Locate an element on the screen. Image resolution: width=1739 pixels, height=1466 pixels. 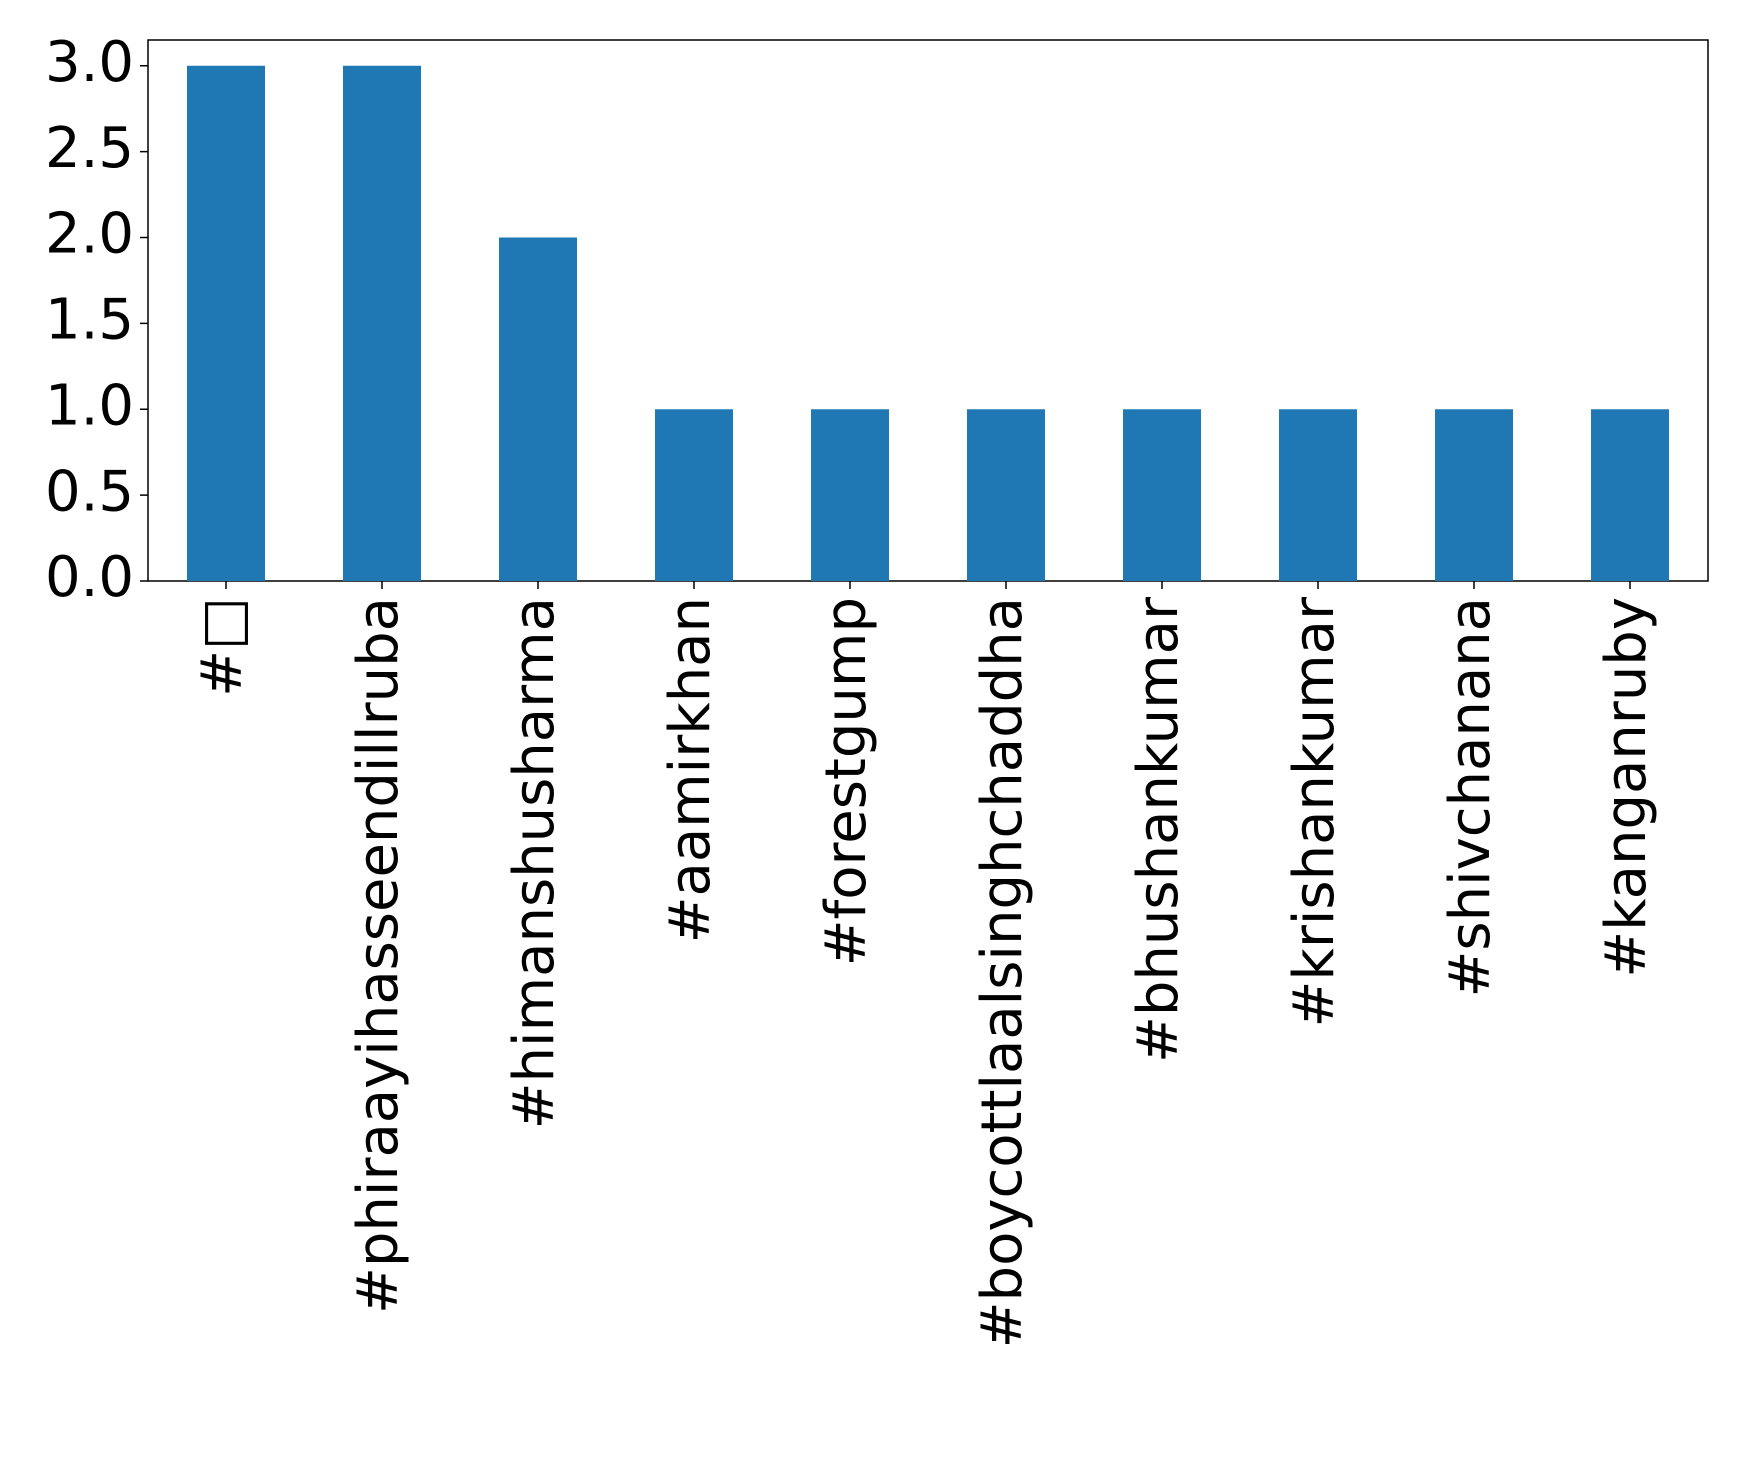
x-tick-label: #krishankumar is located at coordinates (1314, 811).